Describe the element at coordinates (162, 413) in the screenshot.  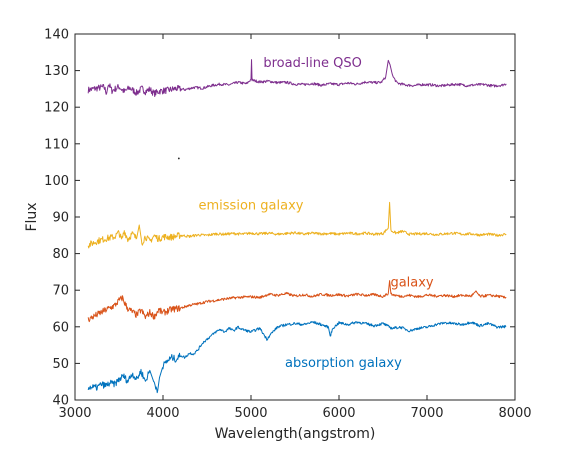
I see `x-tick-label: 4000` at that location.